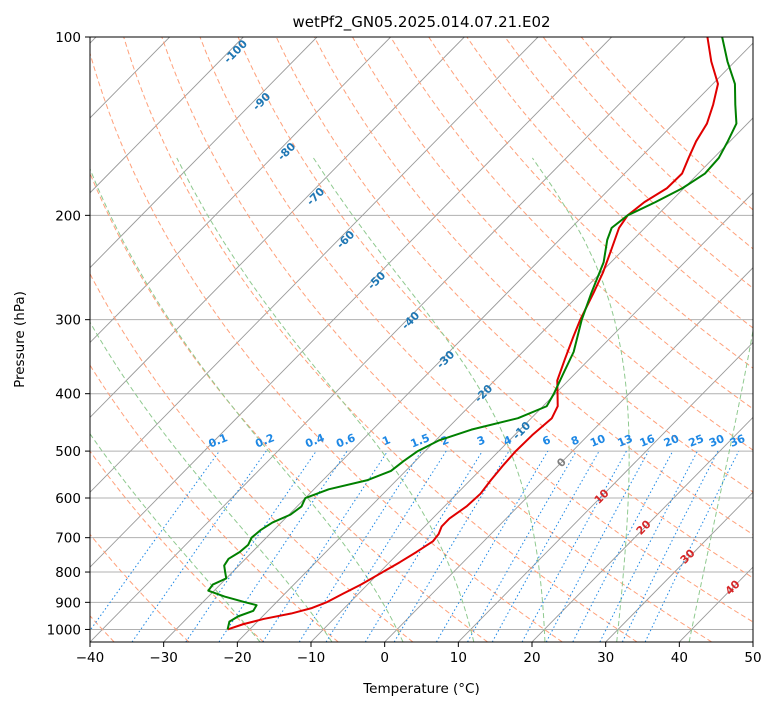  Describe the element at coordinates (737, 441) in the screenshot. I see `mixing-ratio-label: 36` at that location.